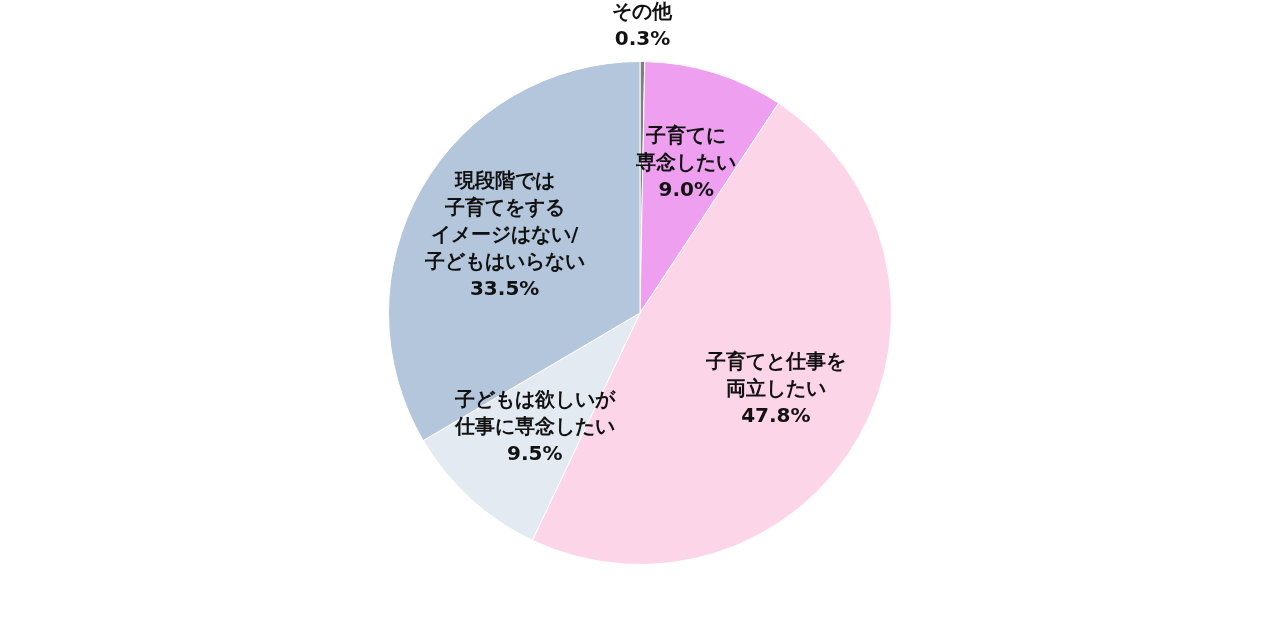 The width and height of the screenshot is (1280, 617). Describe the element at coordinates (535, 453) in the screenshot. I see `data-label: 9.5%` at that location.